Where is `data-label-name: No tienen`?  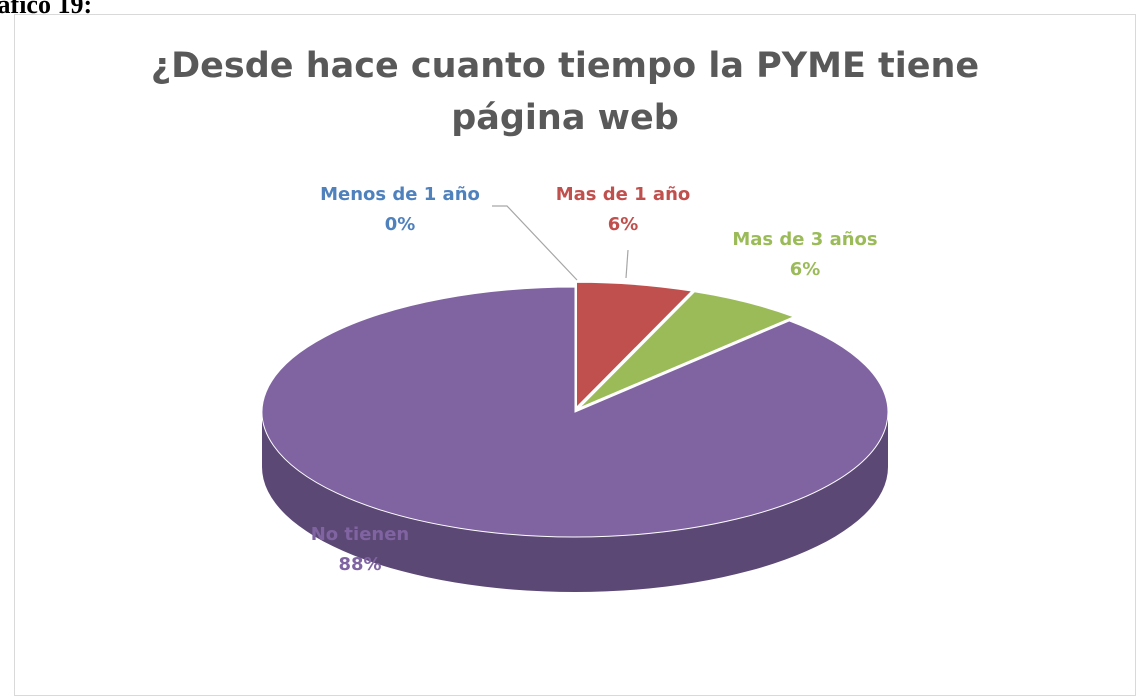
data-label-name: No tienen is located at coordinates (360, 534).